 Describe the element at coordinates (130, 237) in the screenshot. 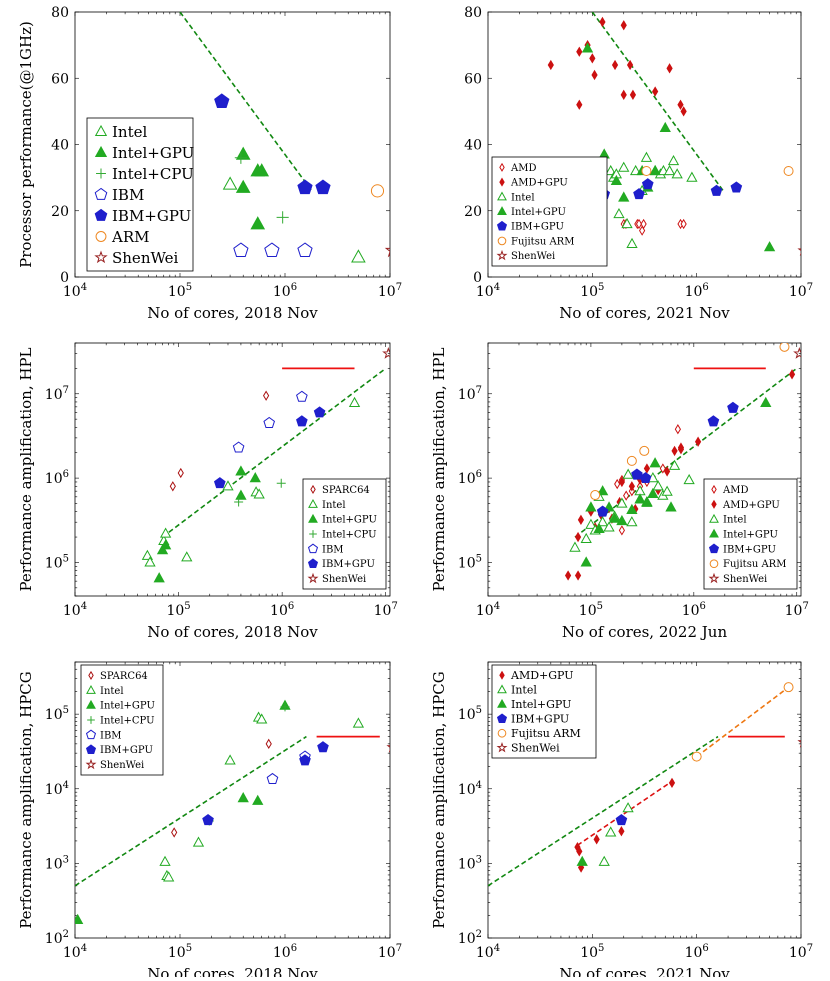

I see `legend-label: ARM` at that location.